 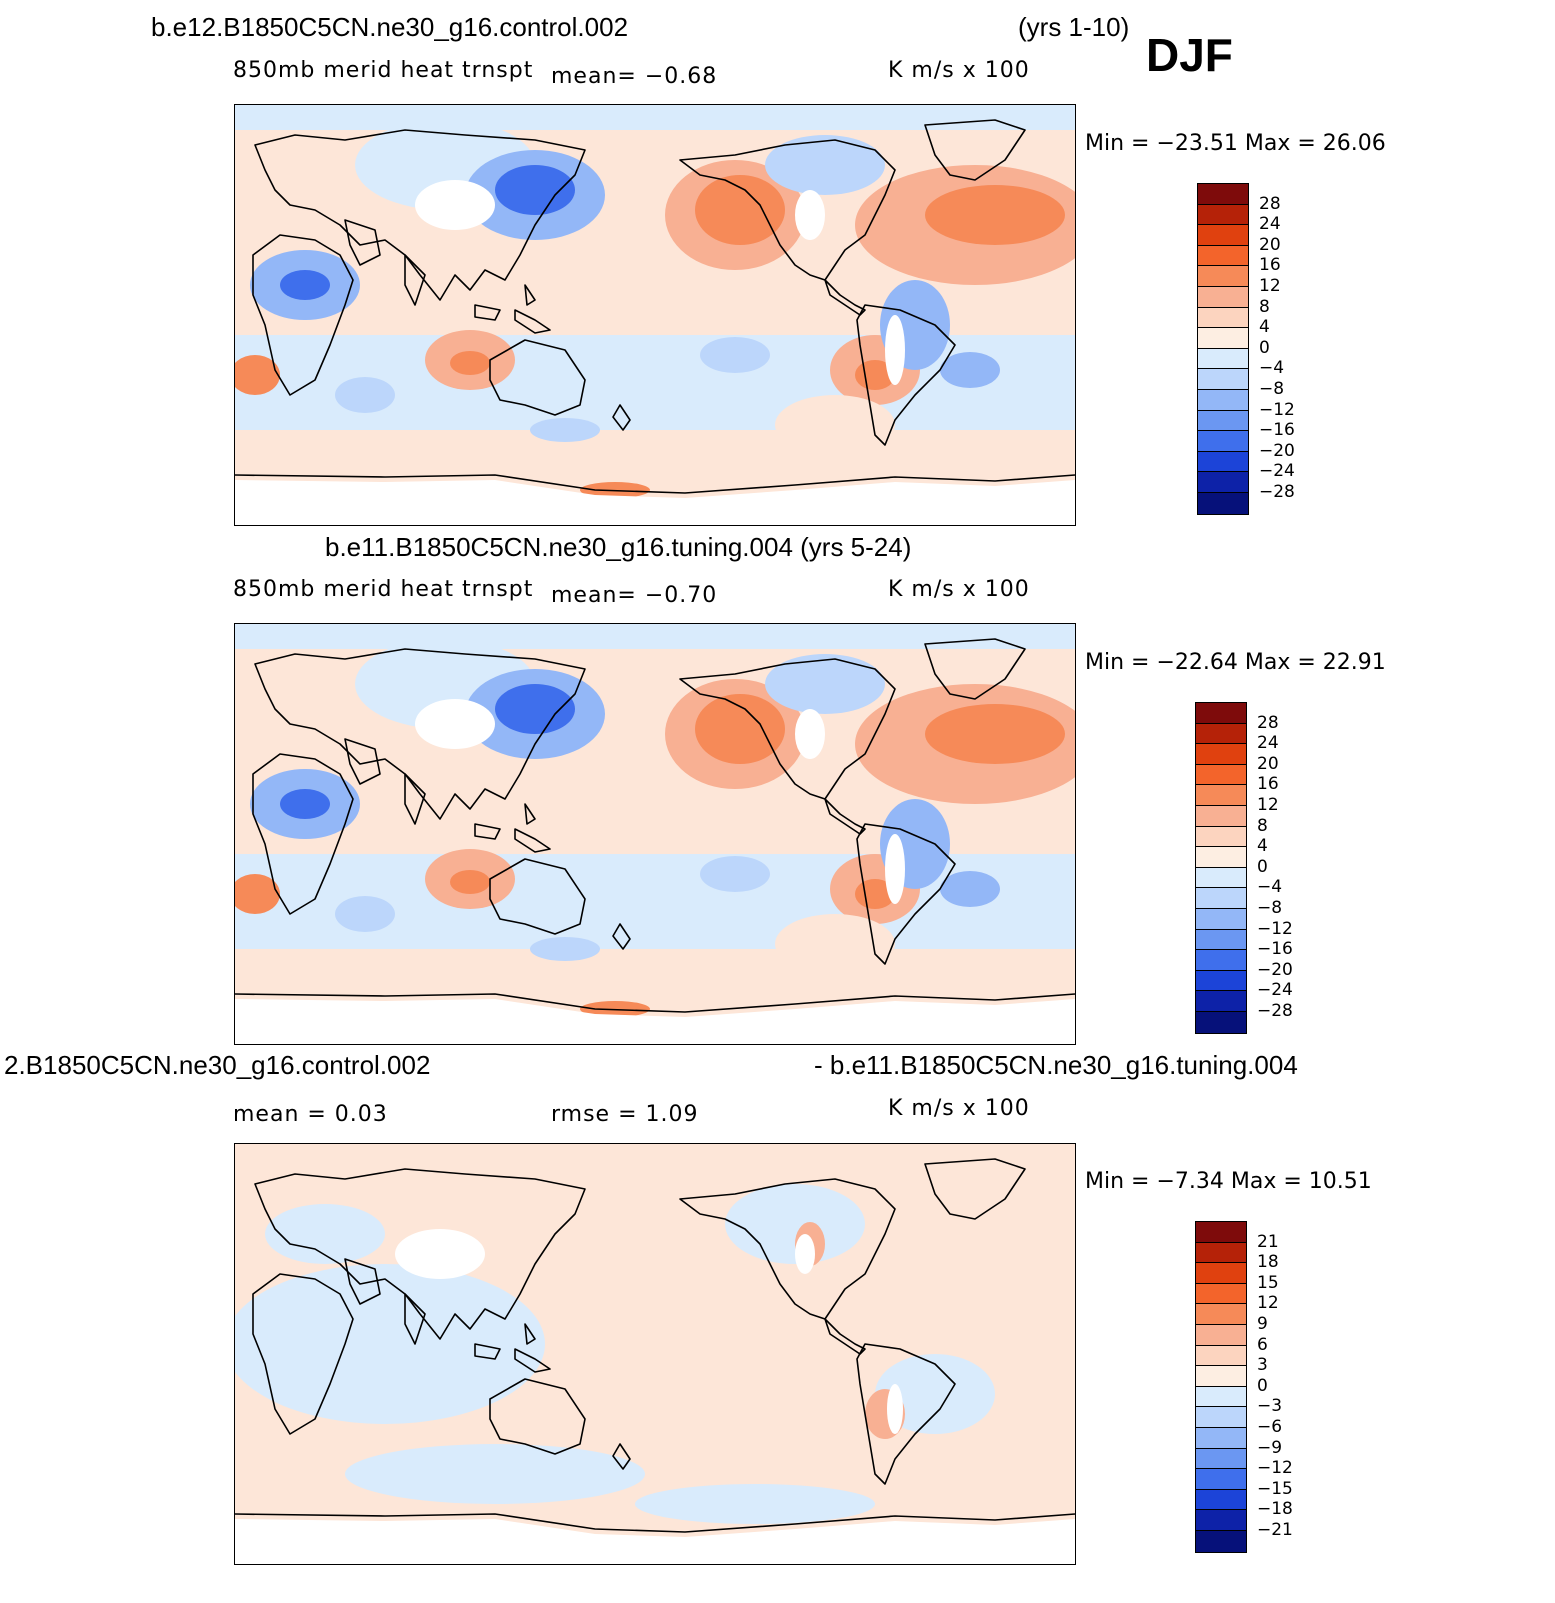 What do you see at coordinates (655, 834) in the screenshot?
I see `panel2-map-svg` at bounding box center [655, 834].